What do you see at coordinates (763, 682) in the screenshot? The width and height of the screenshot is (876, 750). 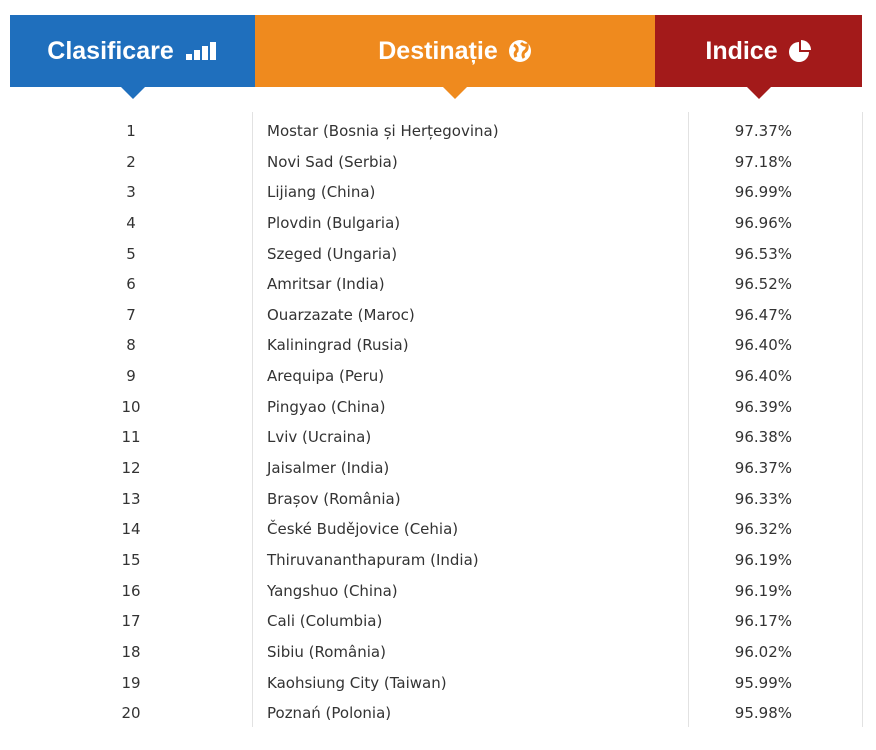 I see `cell-idx: 95.99%` at bounding box center [763, 682].